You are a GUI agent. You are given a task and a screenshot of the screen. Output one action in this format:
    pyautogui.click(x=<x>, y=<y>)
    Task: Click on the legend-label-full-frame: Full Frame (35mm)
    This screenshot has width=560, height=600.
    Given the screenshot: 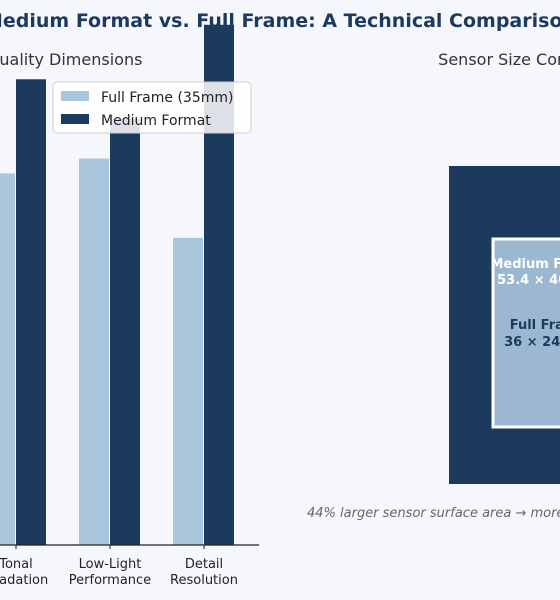 What is the action you would take?
    pyautogui.click(x=167, y=98)
    